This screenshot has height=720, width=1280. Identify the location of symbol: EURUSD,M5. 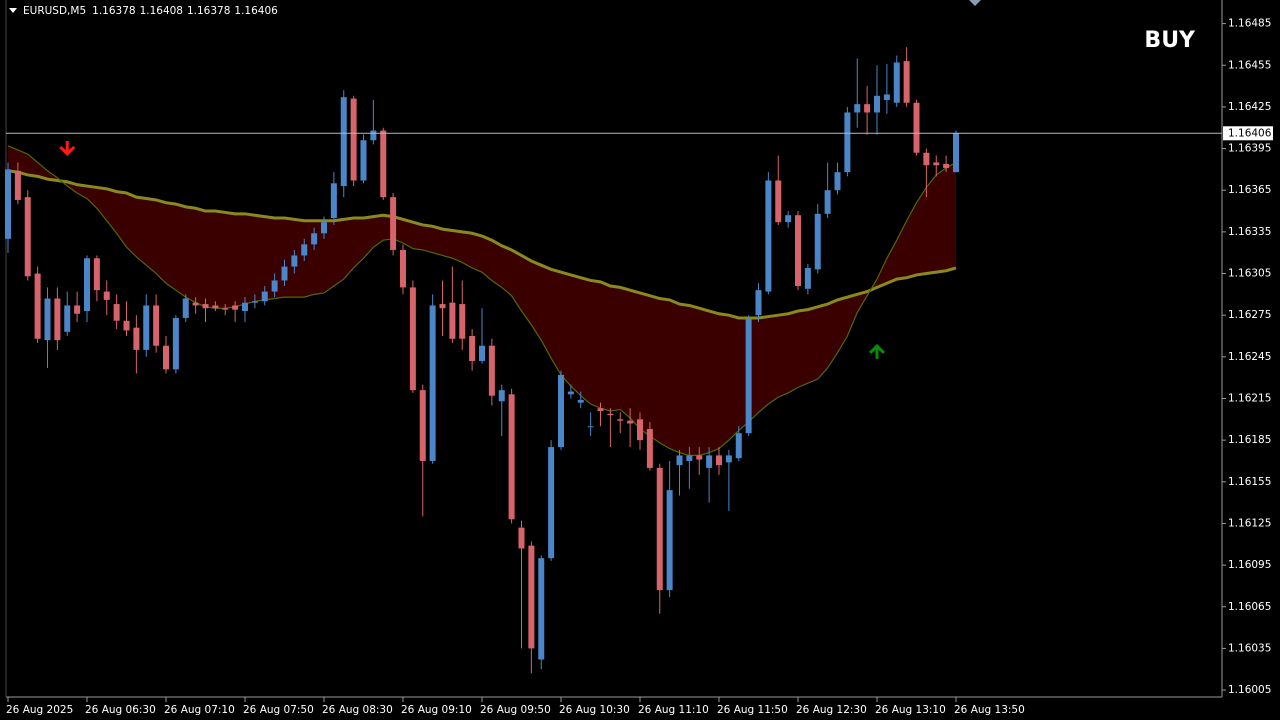
(54, 11).